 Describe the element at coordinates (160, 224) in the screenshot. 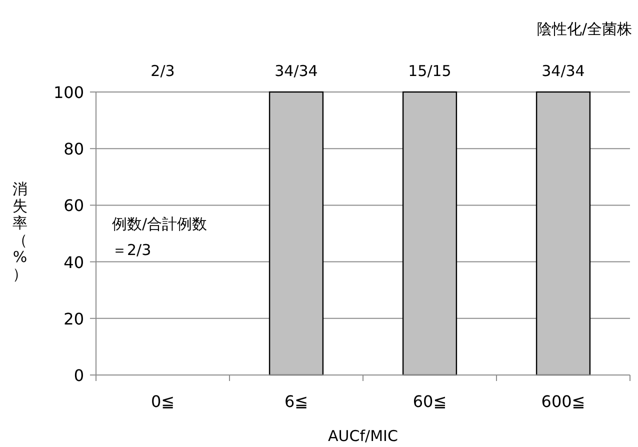

I see `annotation: 例数/合計例数` at that location.